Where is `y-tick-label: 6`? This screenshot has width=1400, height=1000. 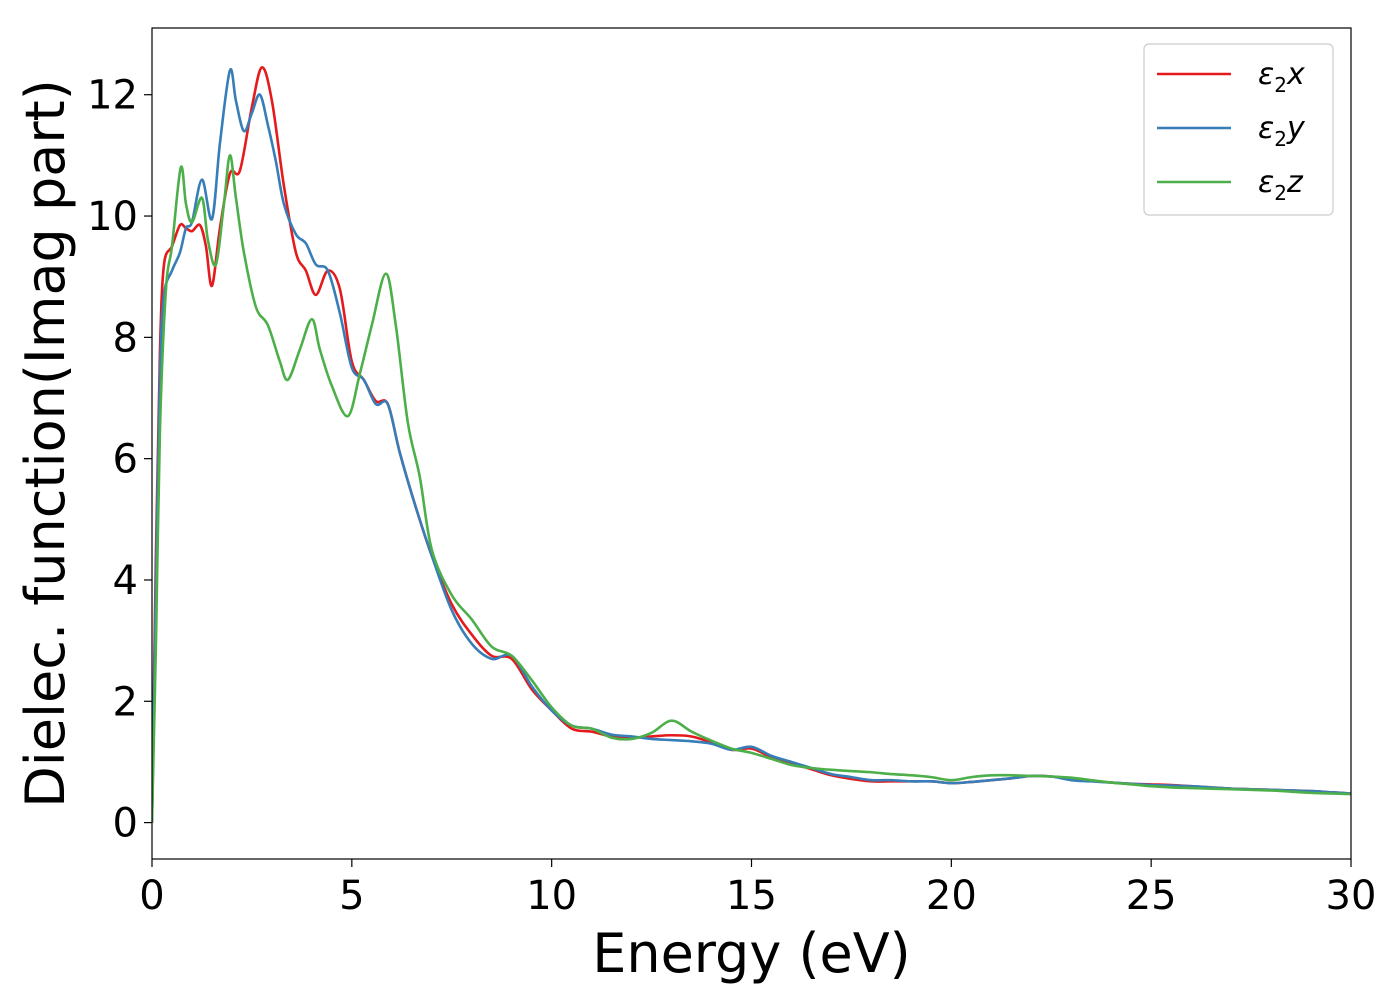 y-tick-label: 6 is located at coordinates (125, 460).